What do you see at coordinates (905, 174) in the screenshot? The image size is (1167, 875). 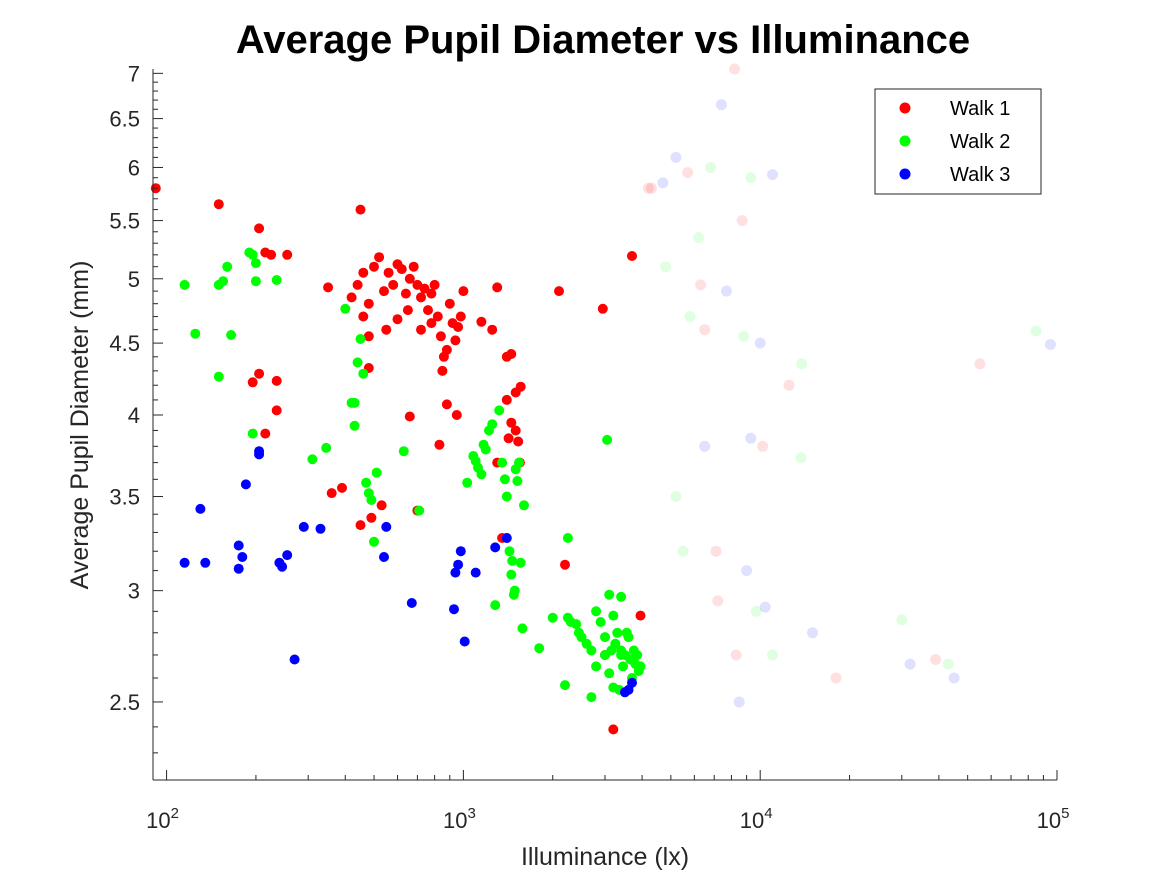 I see `legend-marker` at bounding box center [905, 174].